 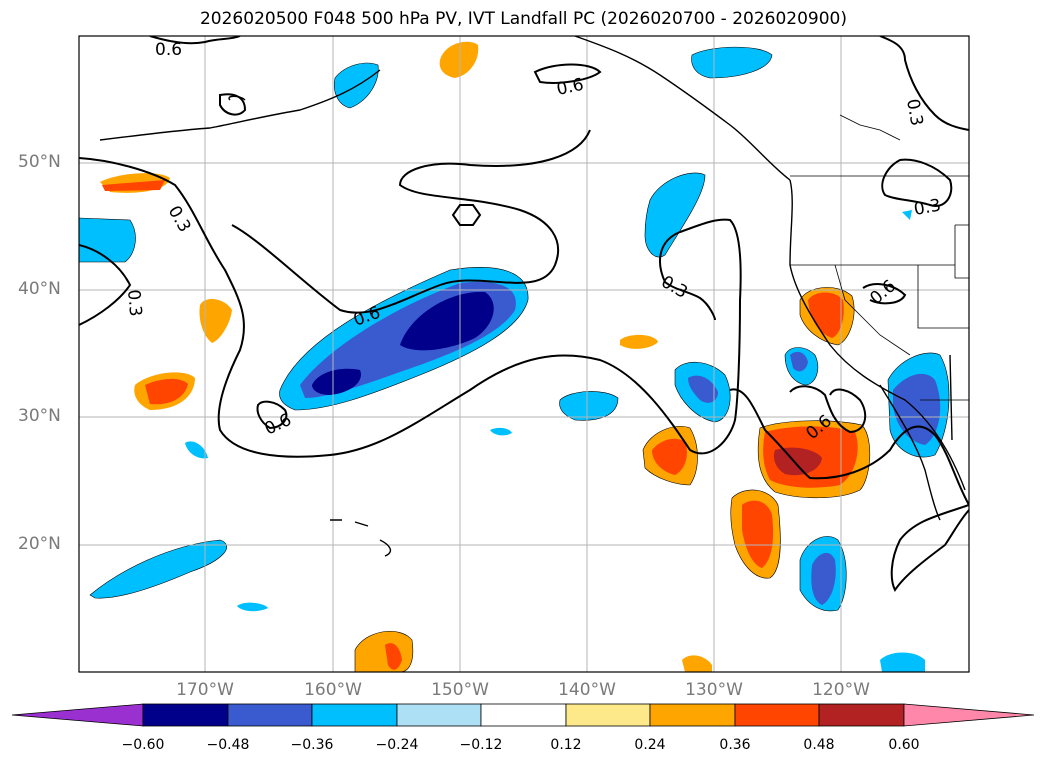 I want to click on neg-band-core2, so click(x=336, y=381).